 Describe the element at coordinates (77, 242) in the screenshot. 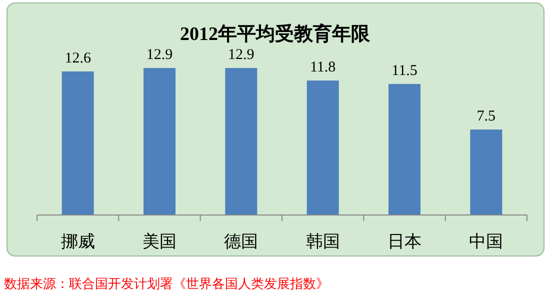

I see `x-tick-label: 挪威` at that location.